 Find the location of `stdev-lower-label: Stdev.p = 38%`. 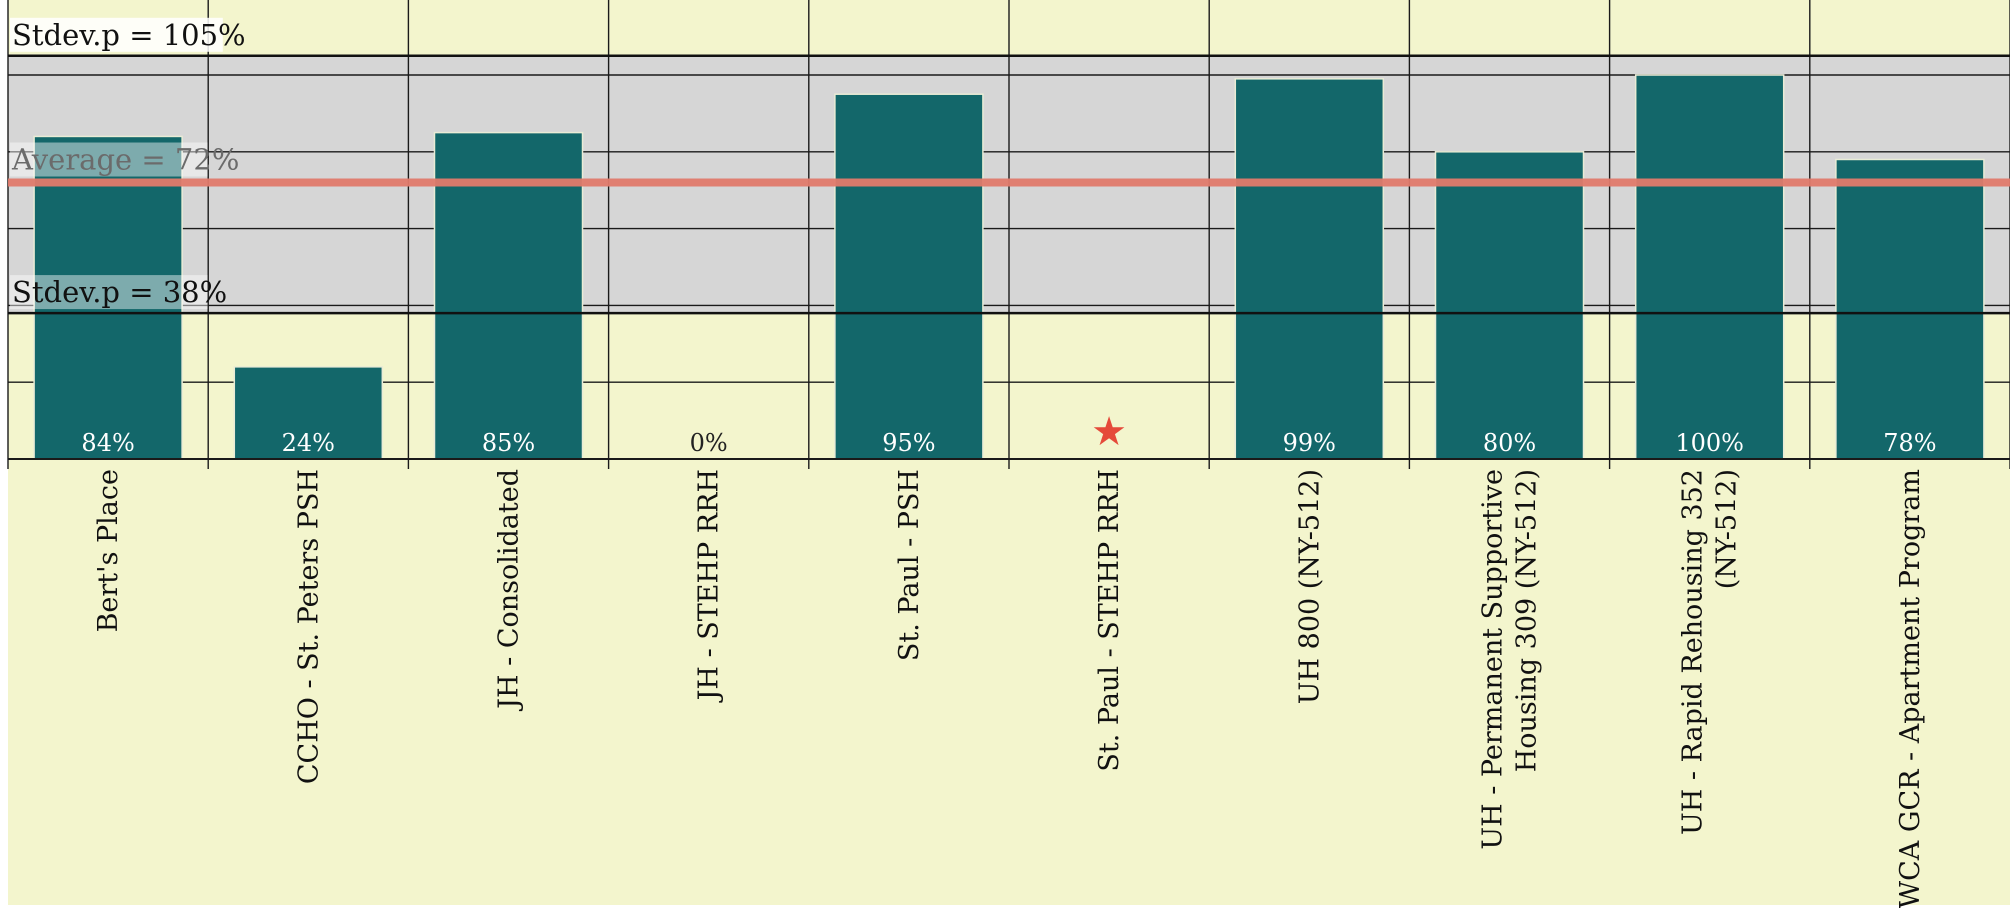

stdev-lower-label: Stdev.p = 38% is located at coordinates (119, 292).